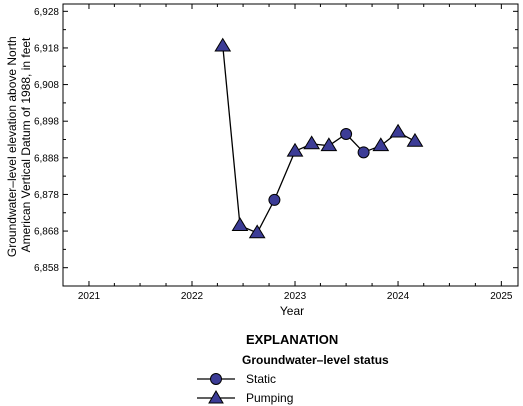  What do you see at coordinates (295, 296) in the screenshot?
I see `x-tick-label: 2023` at bounding box center [295, 296].